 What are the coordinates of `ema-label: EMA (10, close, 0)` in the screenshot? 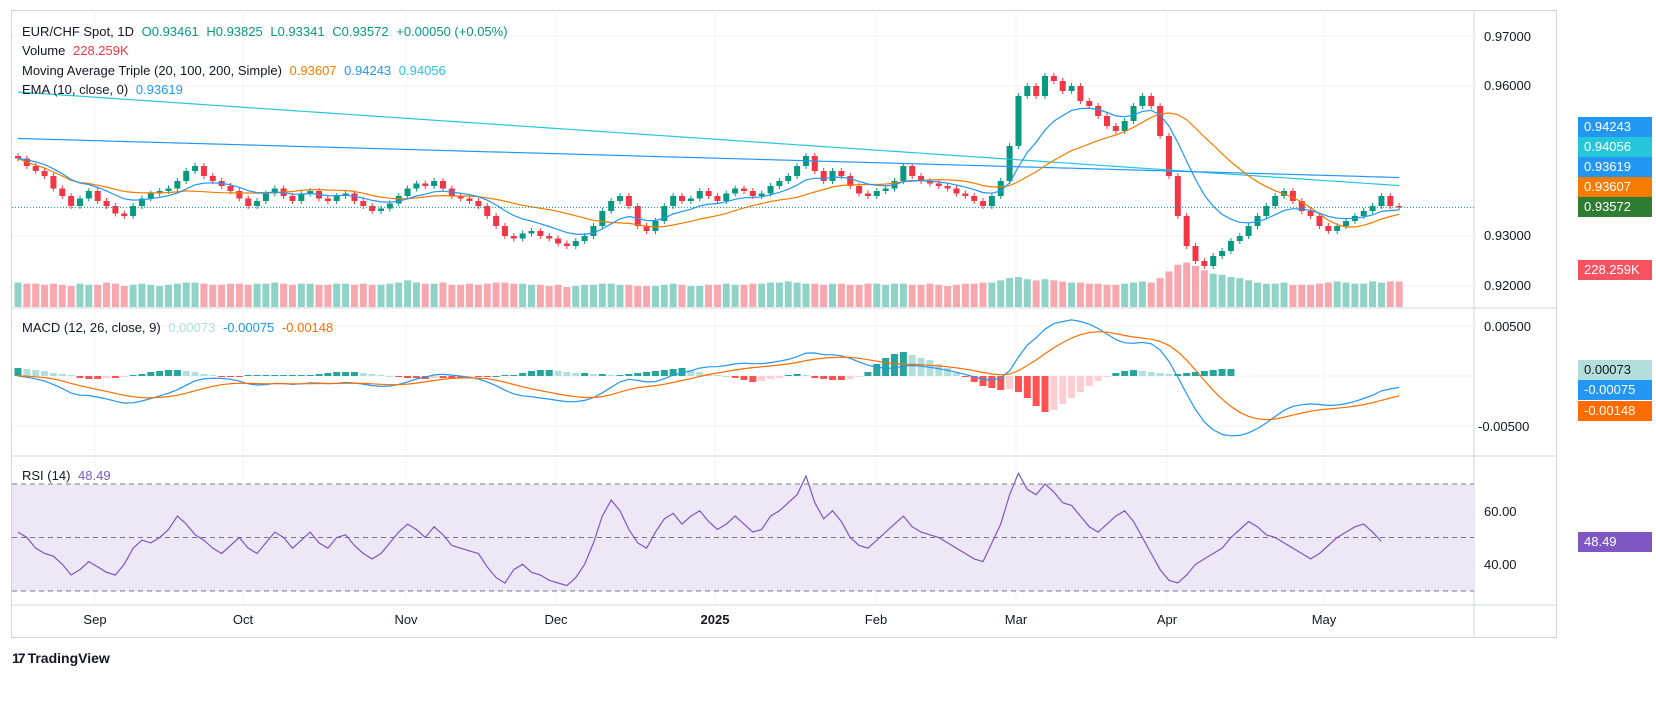 It's located at (75, 89).